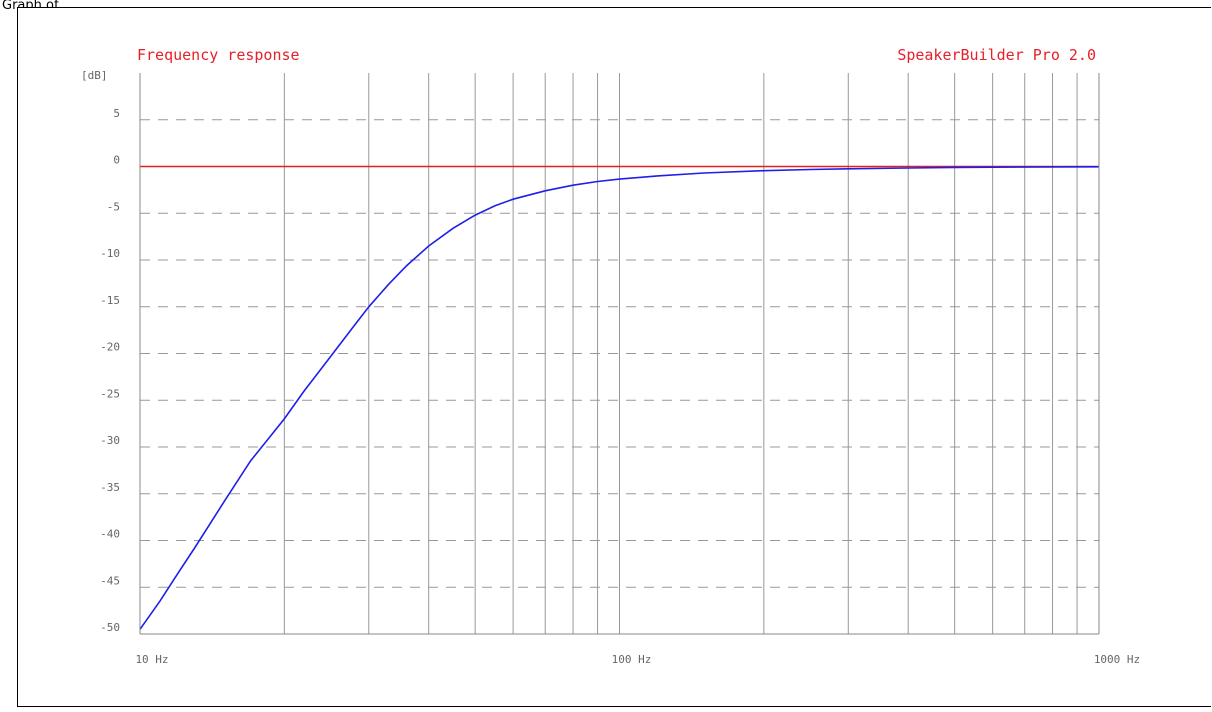 The height and width of the screenshot is (712, 1212). Describe the element at coordinates (110, 487) in the screenshot. I see `y-tick-label: -35` at that location.